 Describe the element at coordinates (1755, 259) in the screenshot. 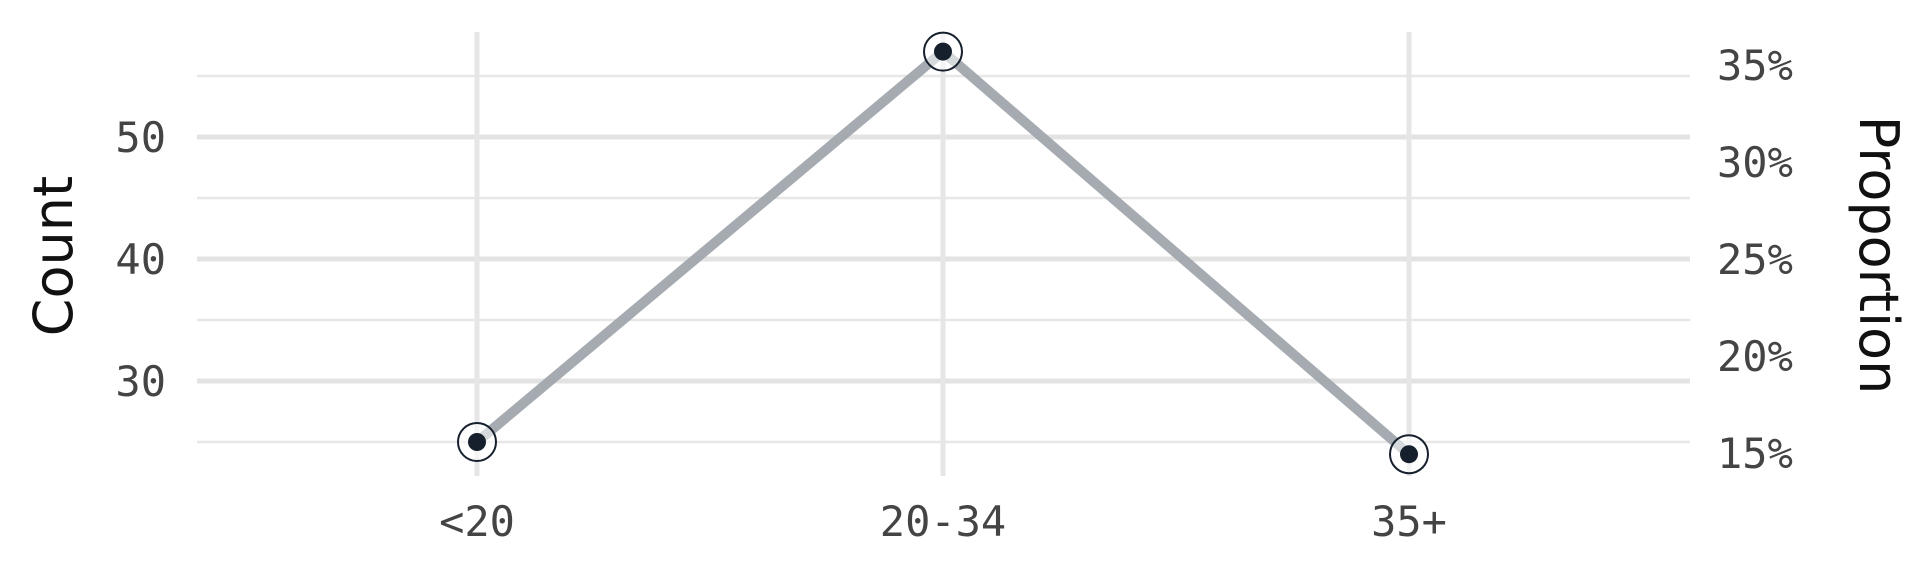

I see `y2-tick-label: 25%` at that location.